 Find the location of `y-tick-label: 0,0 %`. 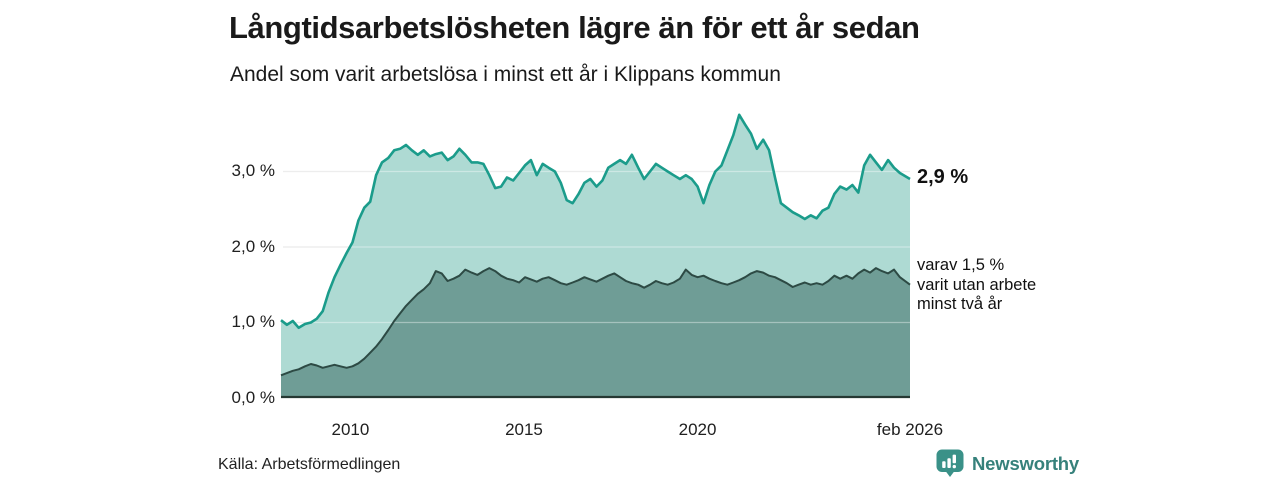

y-tick-label: 0,0 % is located at coordinates (253, 397).